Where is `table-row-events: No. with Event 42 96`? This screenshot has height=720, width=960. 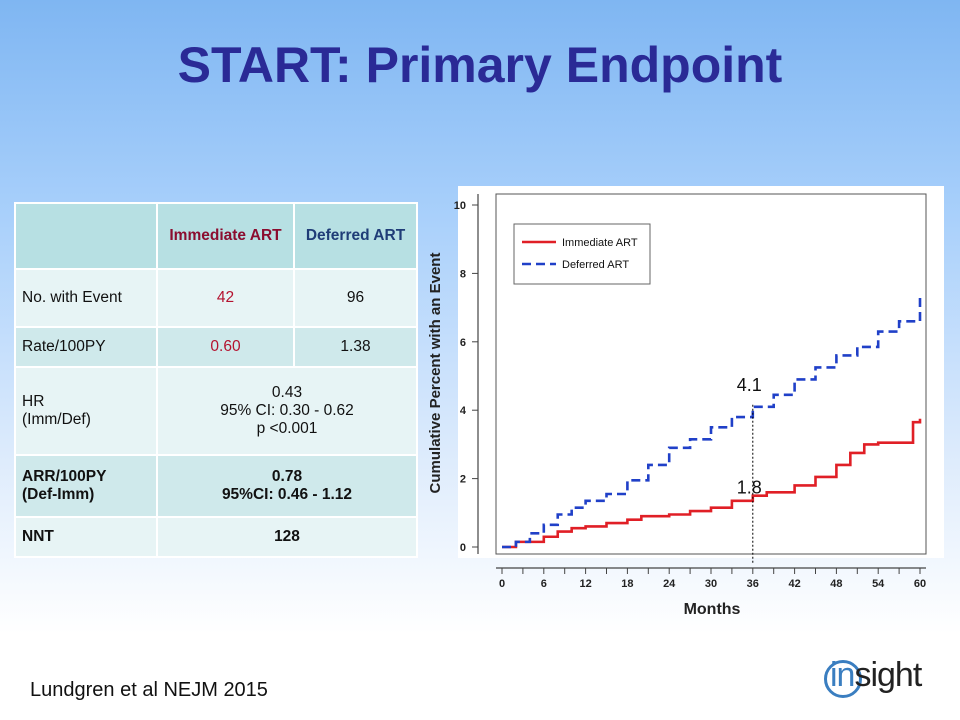 table-row-events: No. with Event 42 96 is located at coordinates (216, 298).